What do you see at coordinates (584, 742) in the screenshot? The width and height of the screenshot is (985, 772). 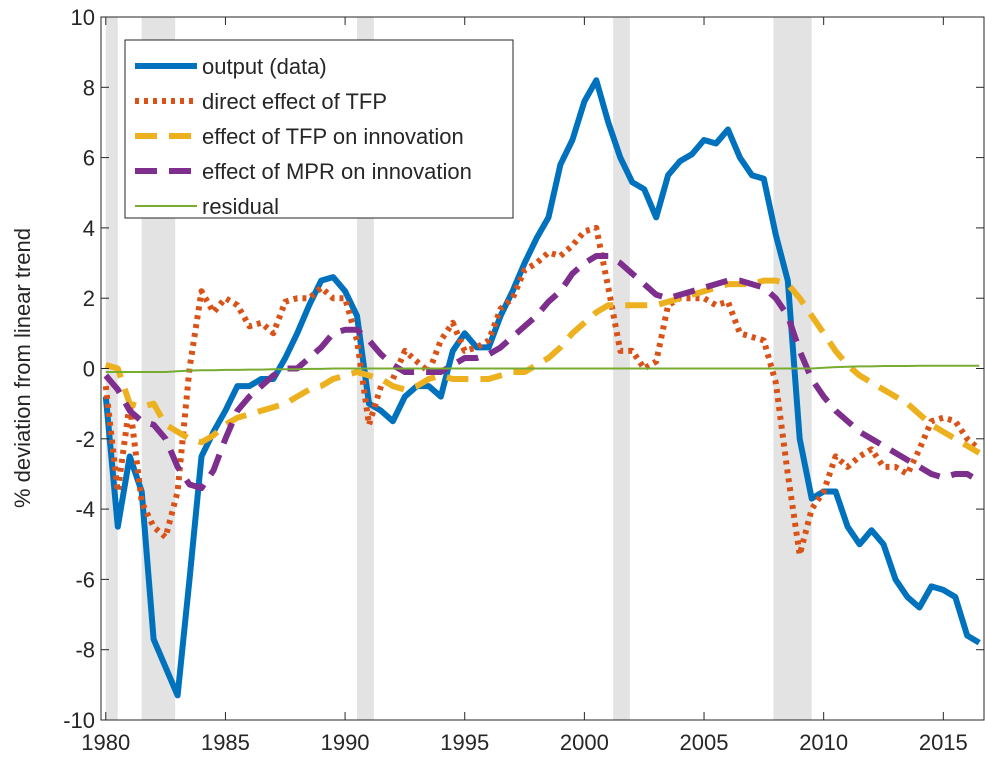 I see `x-tick-label: 2000` at bounding box center [584, 742].